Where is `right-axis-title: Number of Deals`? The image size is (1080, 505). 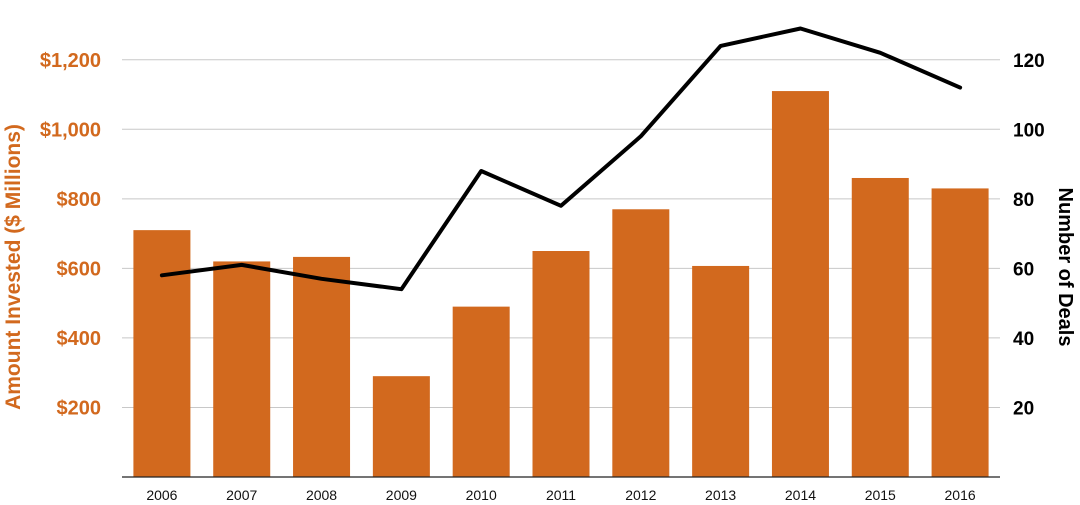
right-axis-title: Number of Deals is located at coordinates (1065, 267).